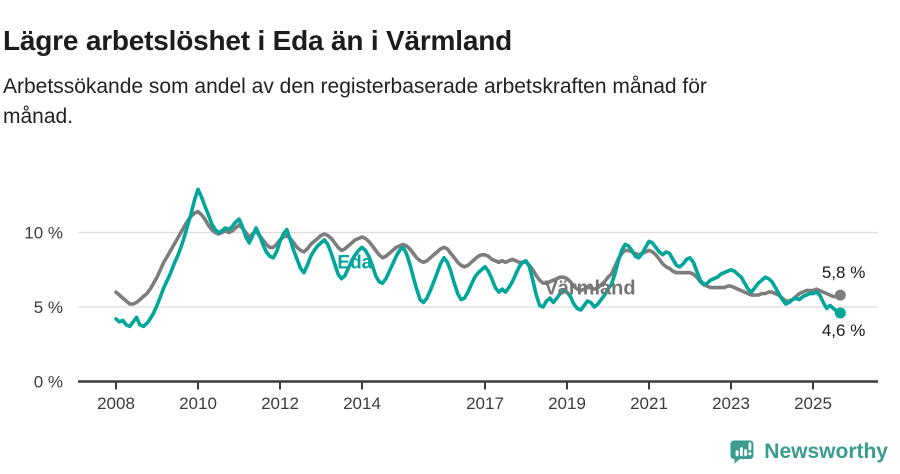 The image size is (900, 474). What do you see at coordinates (38, 116) in the screenshot?
I see `subtitle-line-2: månad.` at bounding box center [38, 116].